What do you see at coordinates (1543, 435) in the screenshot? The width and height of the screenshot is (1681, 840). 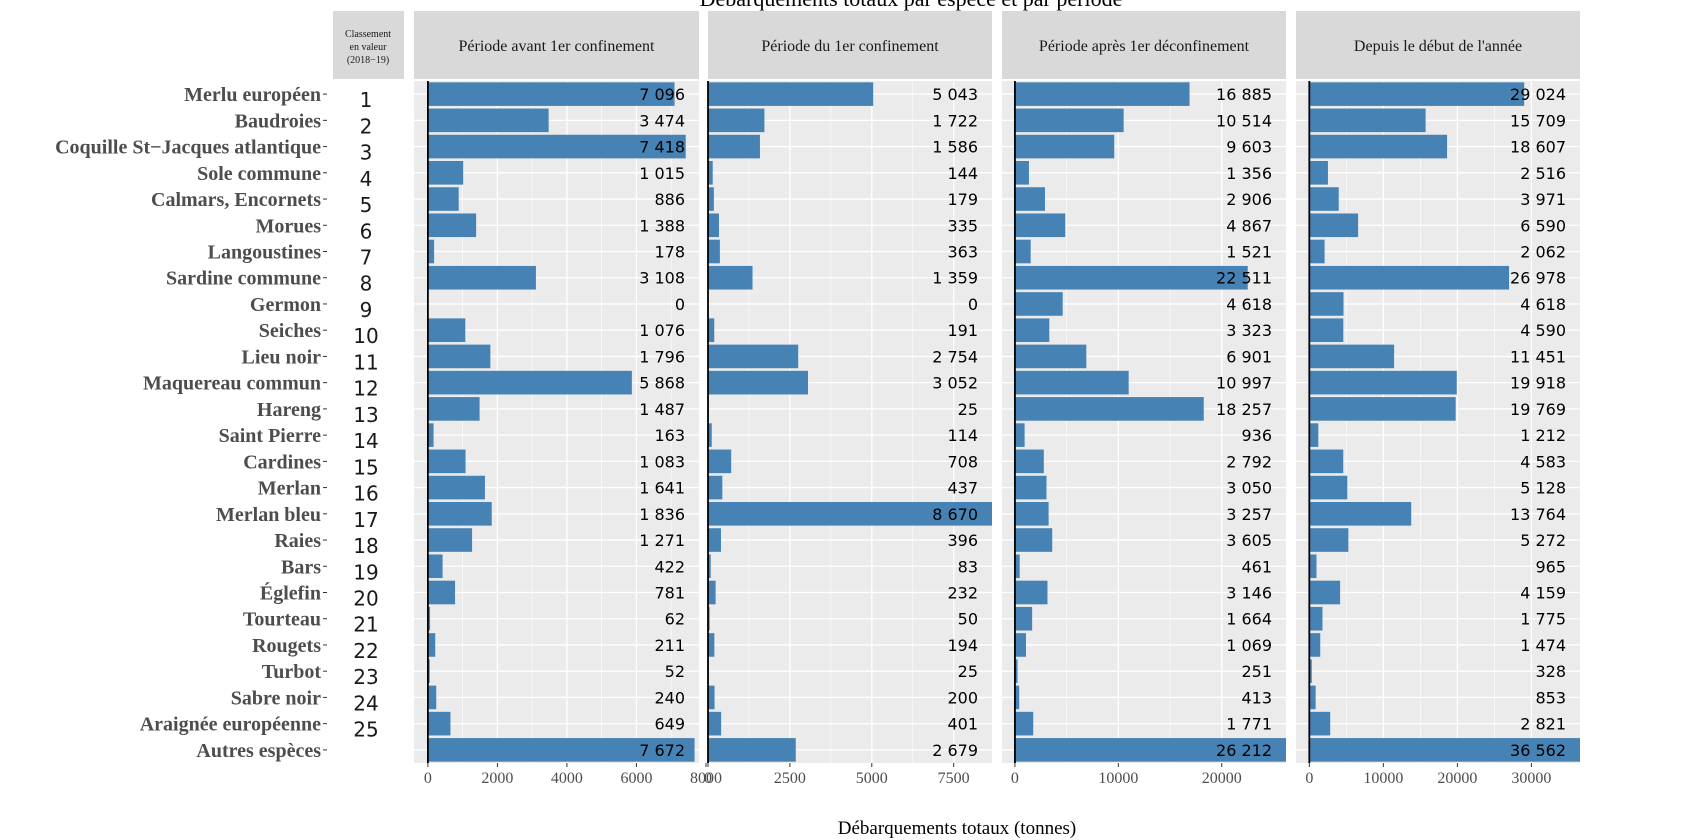 I see `value-label: 1 212` at bounding box center [1543, 435].